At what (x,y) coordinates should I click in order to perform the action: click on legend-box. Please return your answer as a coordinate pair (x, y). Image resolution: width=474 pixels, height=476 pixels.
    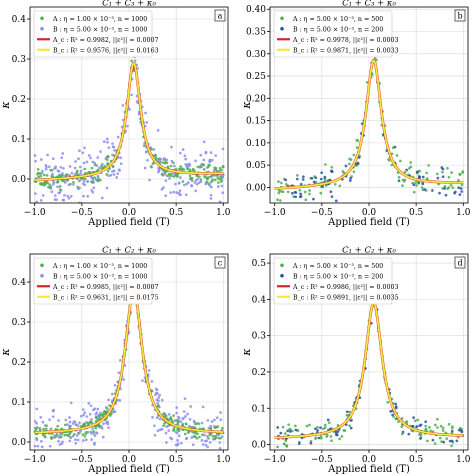
    Looking at the image, I should click on (333, 34).